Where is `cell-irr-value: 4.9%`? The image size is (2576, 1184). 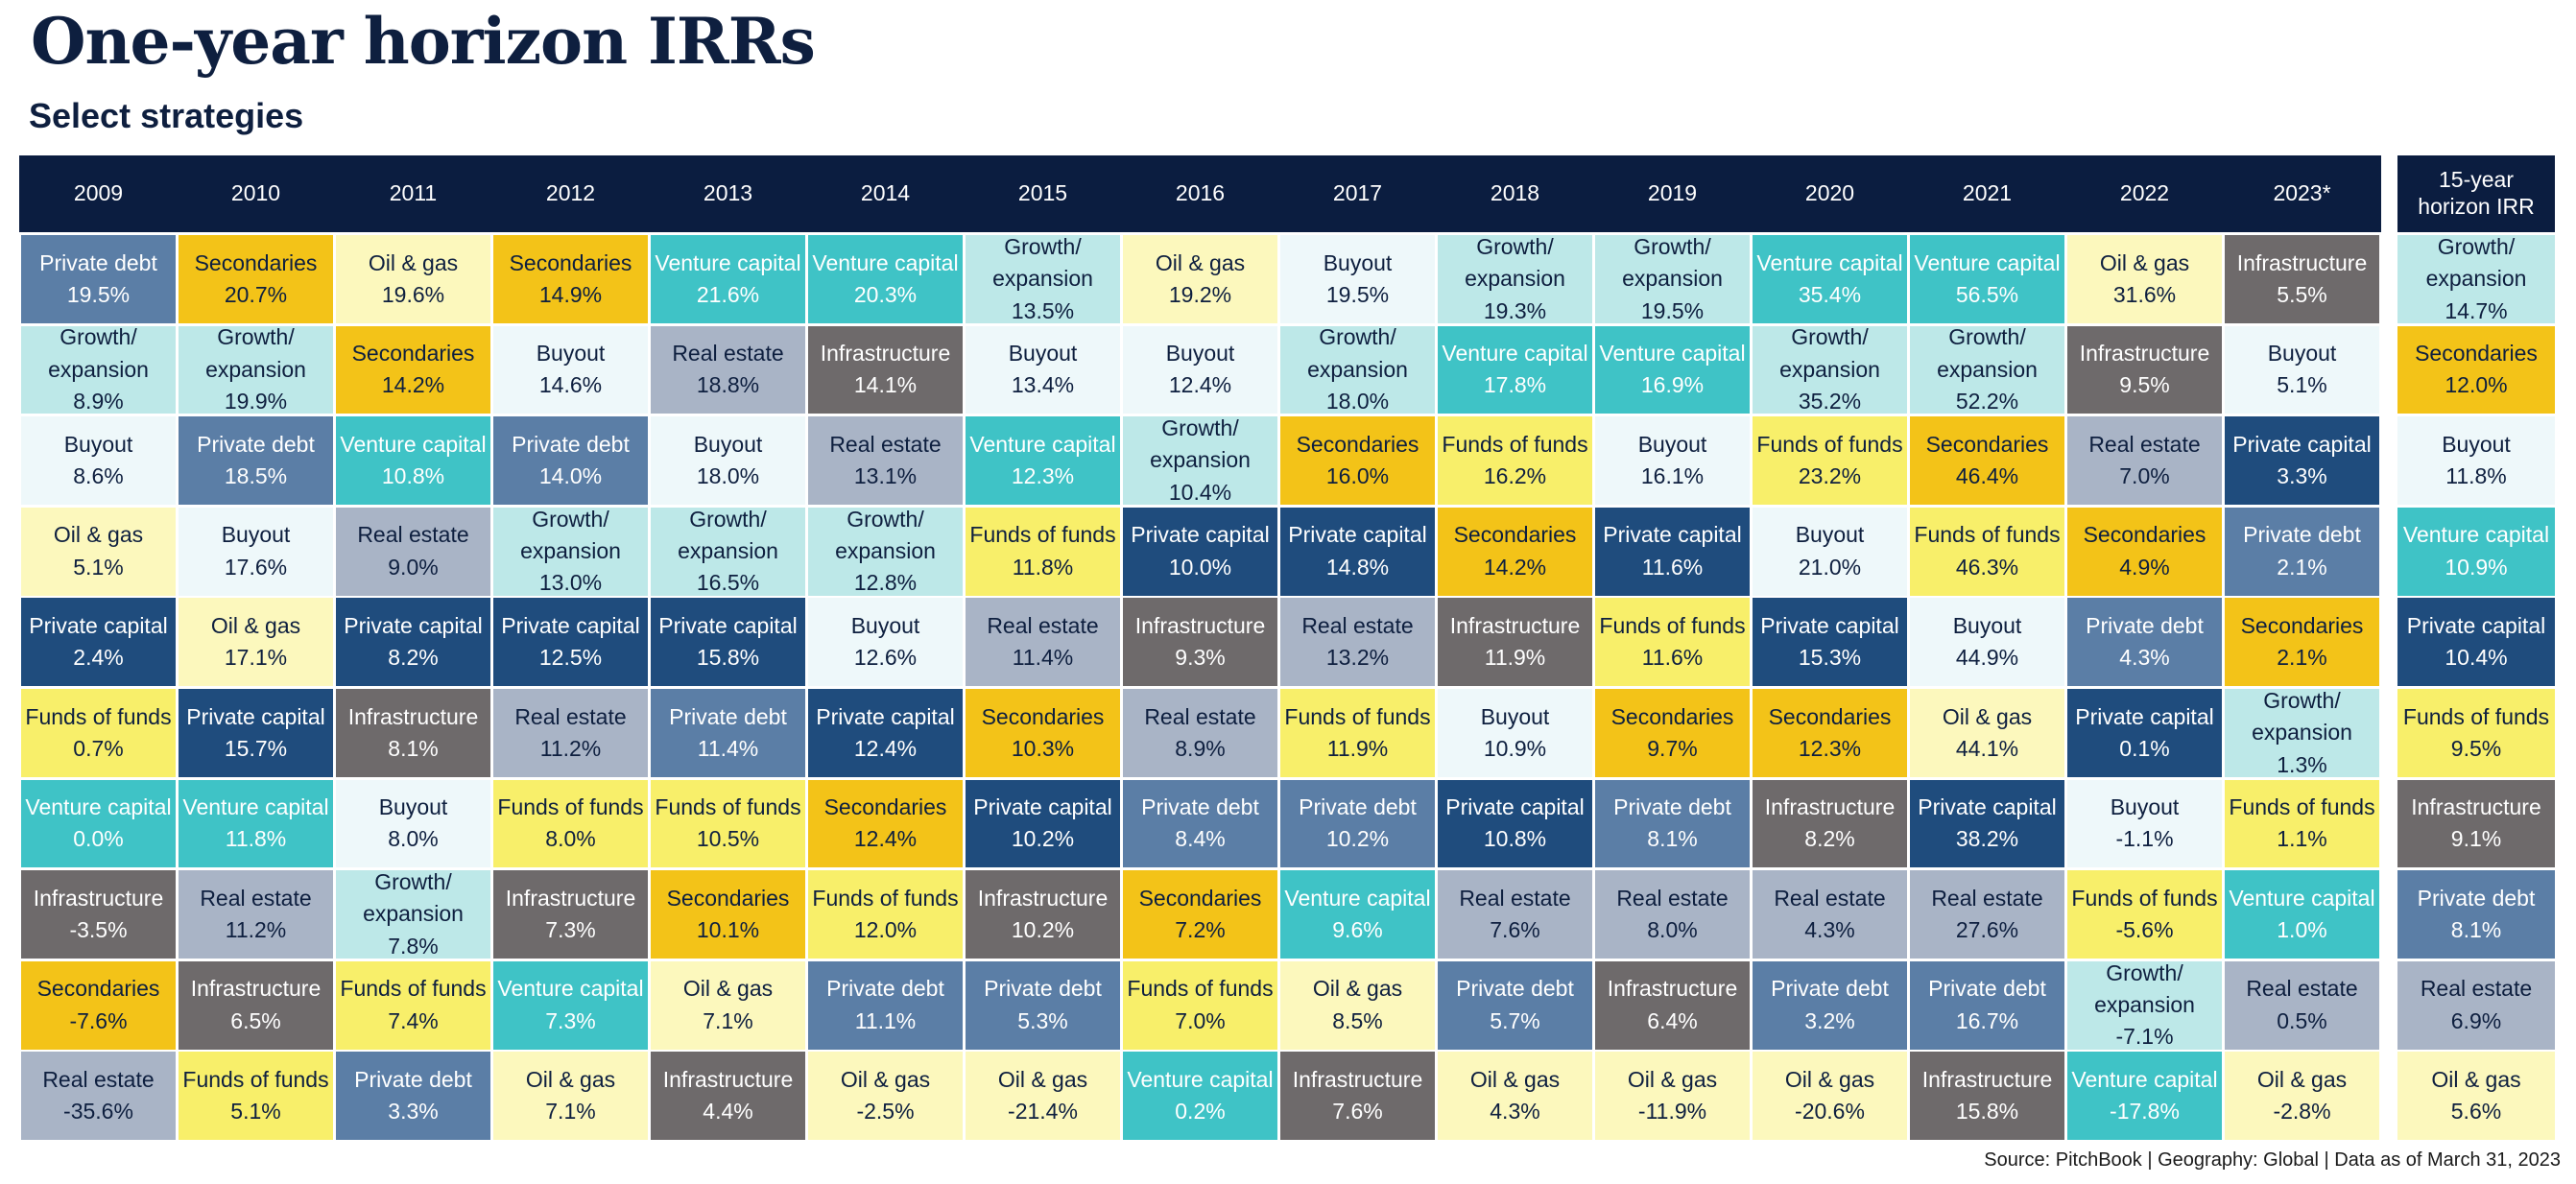
cell-irr-value: 4.9% is located at coordinates (2144, 567).